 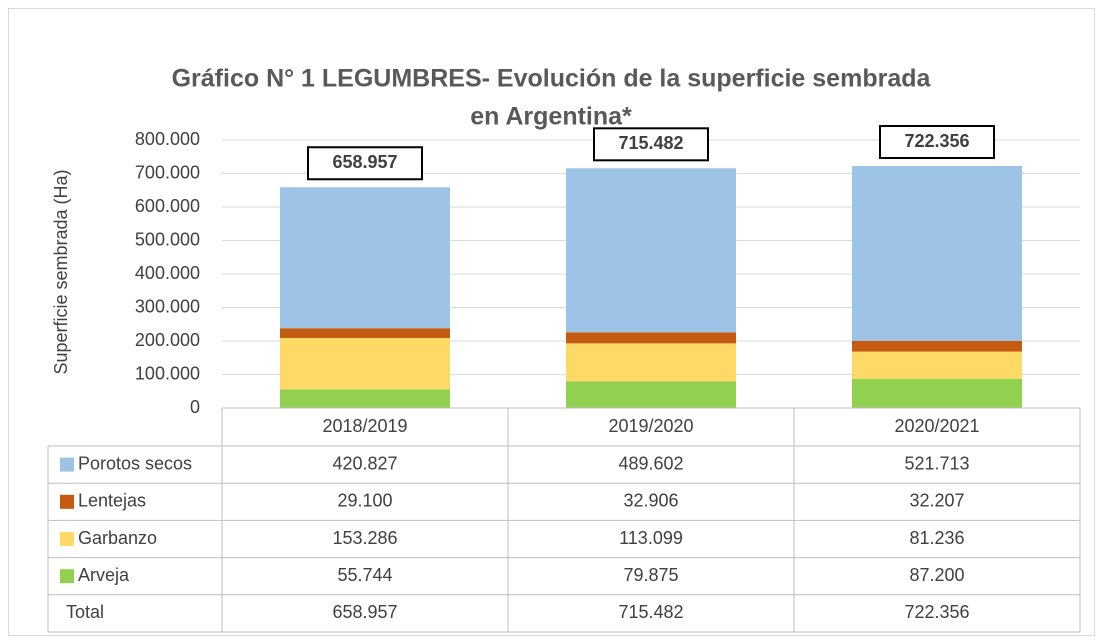 I want to click on y-tick-label: 0, so click(x=195, y=407).